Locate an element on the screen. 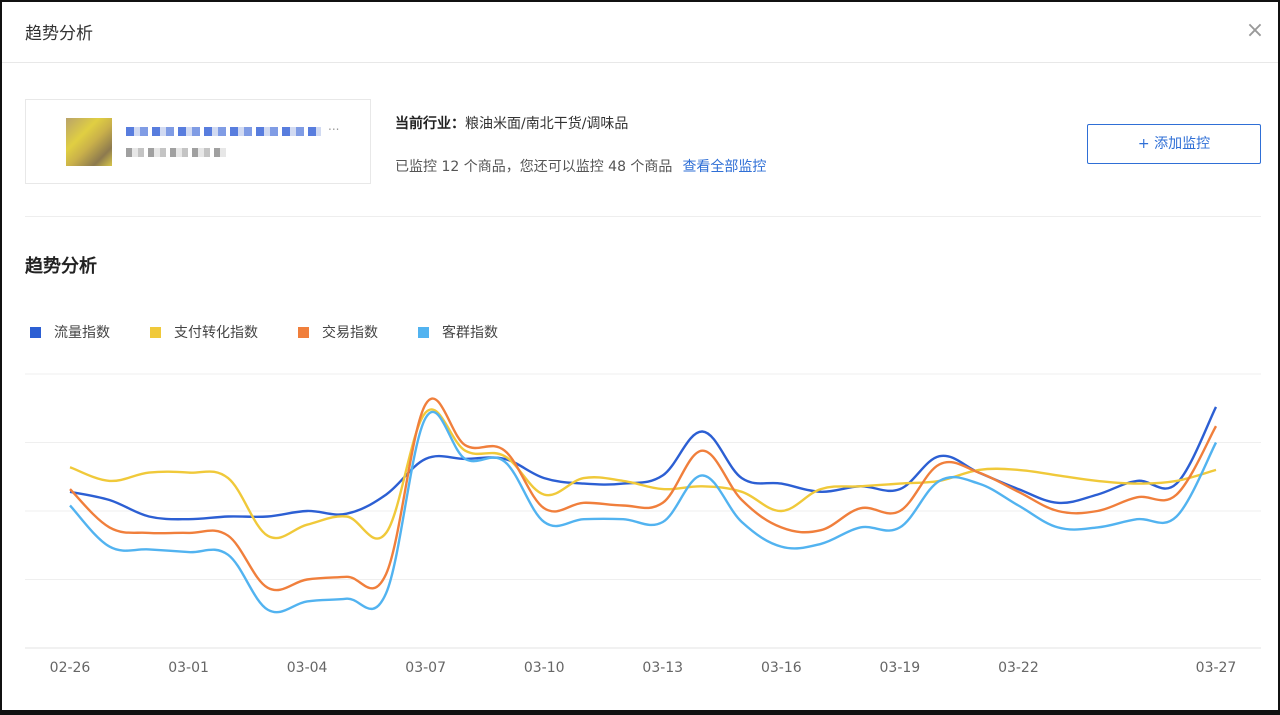 Image resolution: width=1280 pixels, height=715 pixels. x-tick-label: 03-27 is located at coordinates (1216, 668).